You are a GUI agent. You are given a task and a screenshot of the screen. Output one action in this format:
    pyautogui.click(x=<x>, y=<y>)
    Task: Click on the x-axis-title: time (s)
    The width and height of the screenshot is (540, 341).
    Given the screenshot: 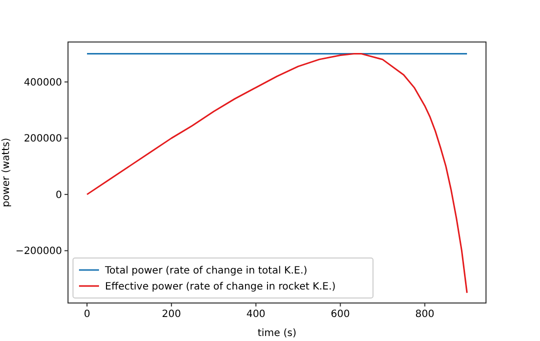 What is the action you would take?
    pyautogui.click(x=277, y=333)
    